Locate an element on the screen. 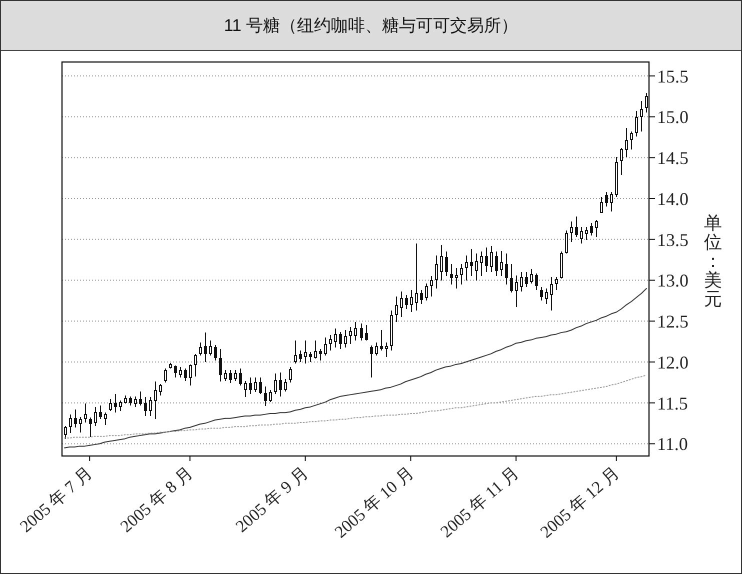 The height and width of the screenshot is (574, 742). y-tick-label: 13.5 is located at coordinates (672, 240).